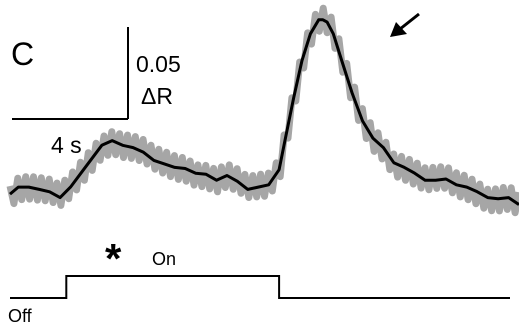 The width and height of the screenshot is (519, 331). I want to click on scale-bar-y-value: 0.05, so click(158, 64).